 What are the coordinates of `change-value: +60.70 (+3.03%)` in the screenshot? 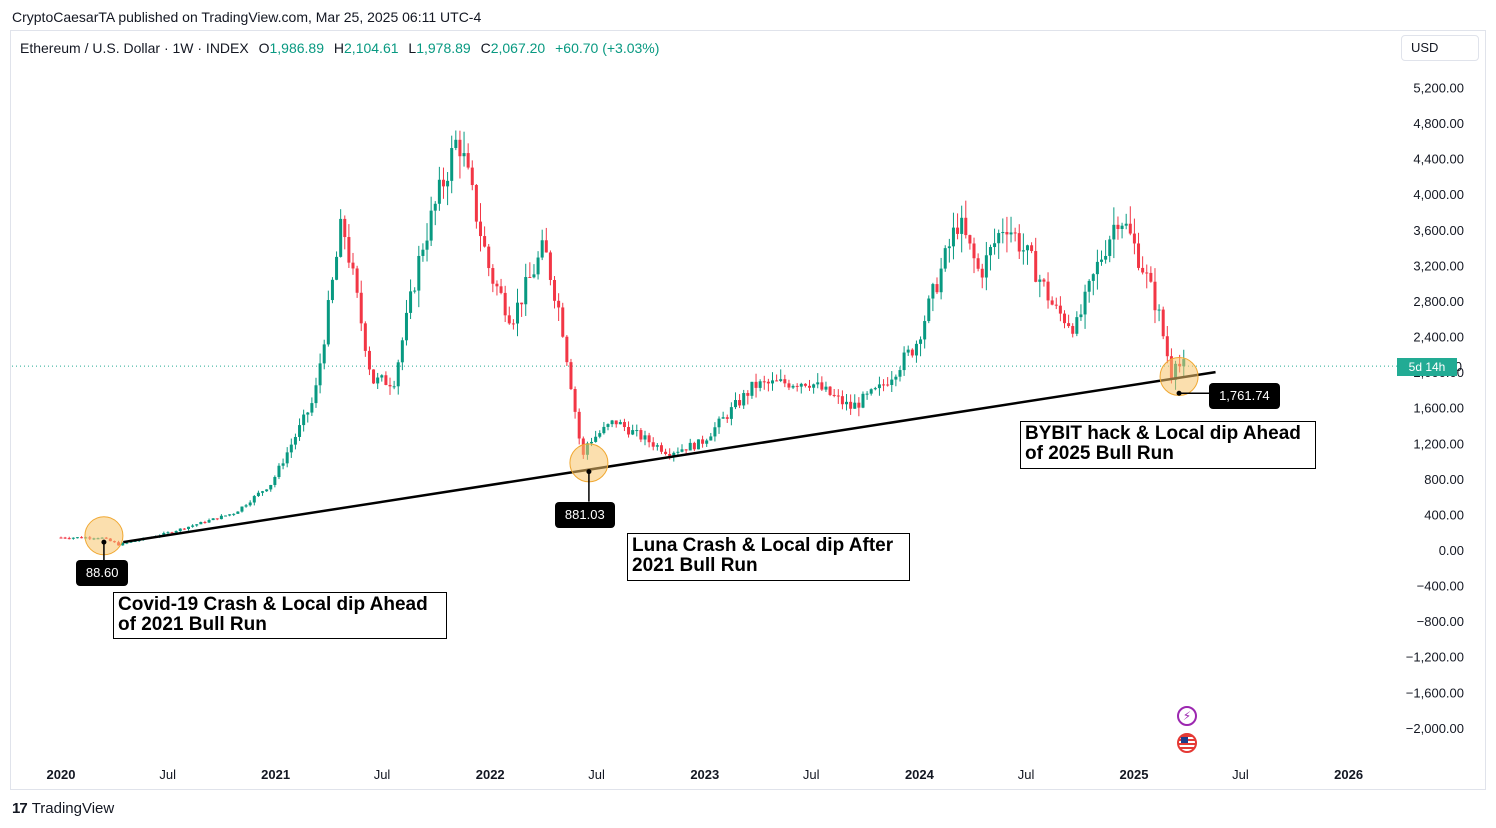 It's located at (607, 48).